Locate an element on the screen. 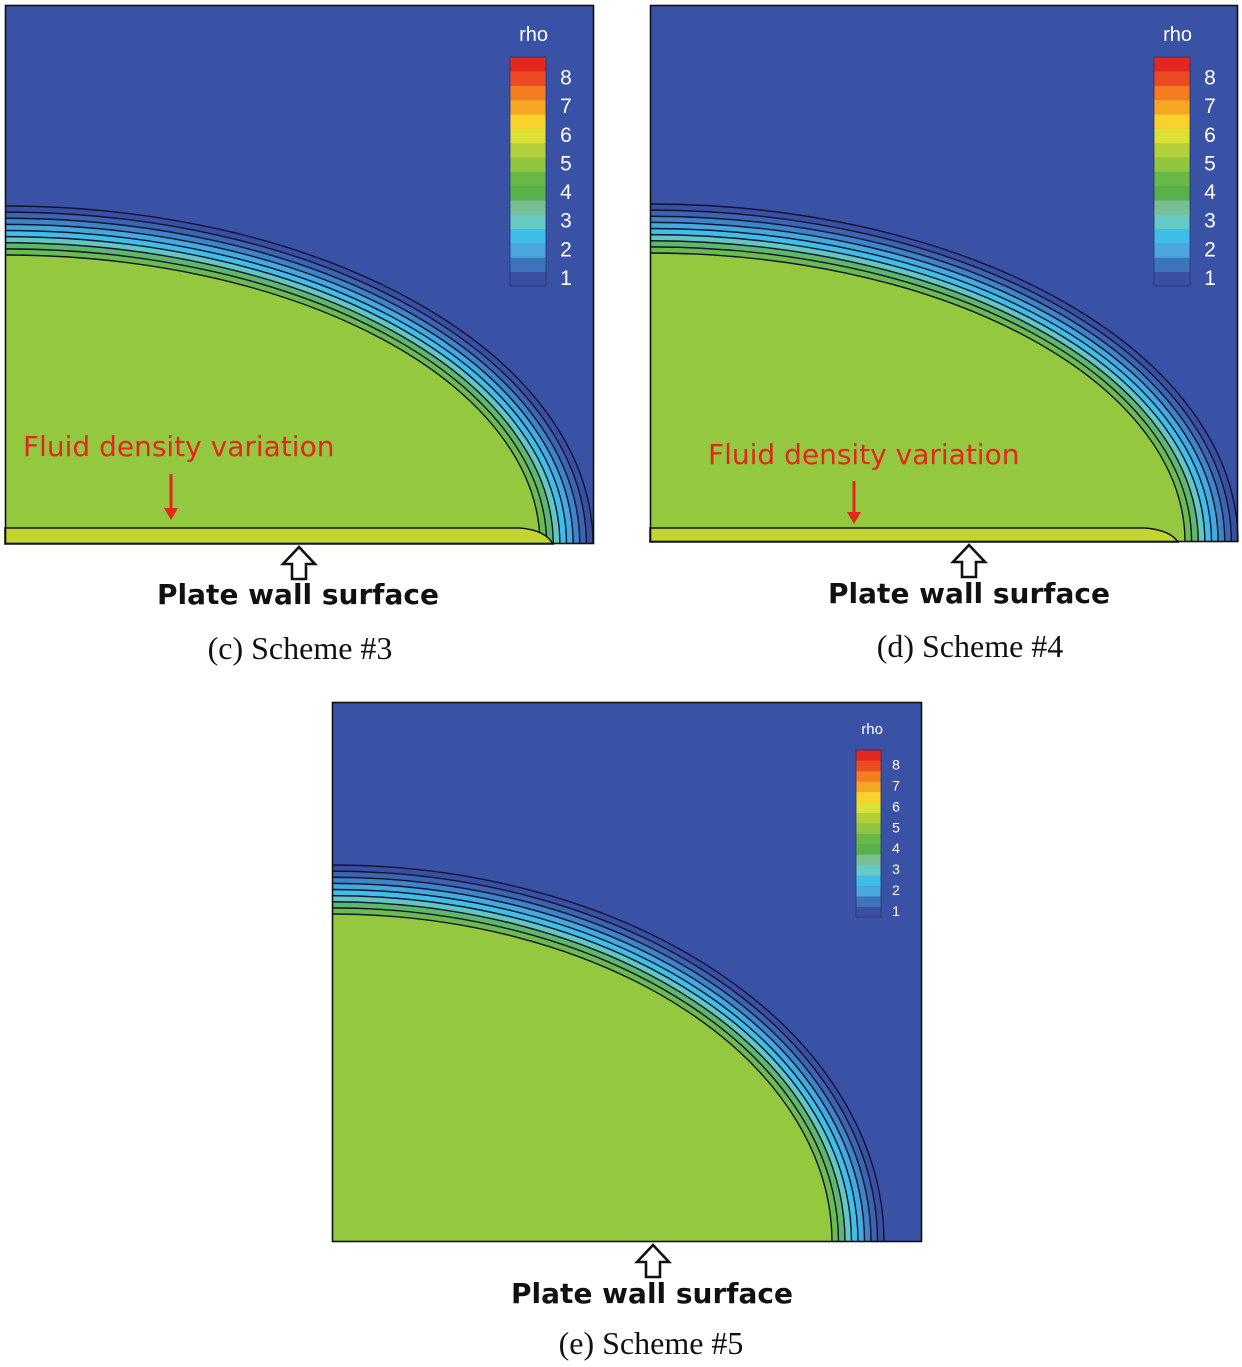 The image size is (1242, 1367). caption-e: (e) Scheme #5 is located at coordinates (651, 1343).